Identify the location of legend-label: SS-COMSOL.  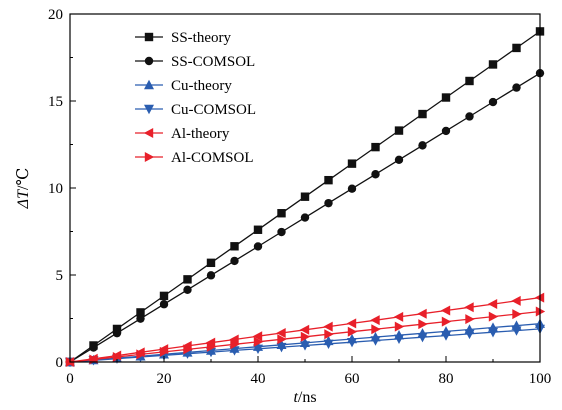
(213, 62).